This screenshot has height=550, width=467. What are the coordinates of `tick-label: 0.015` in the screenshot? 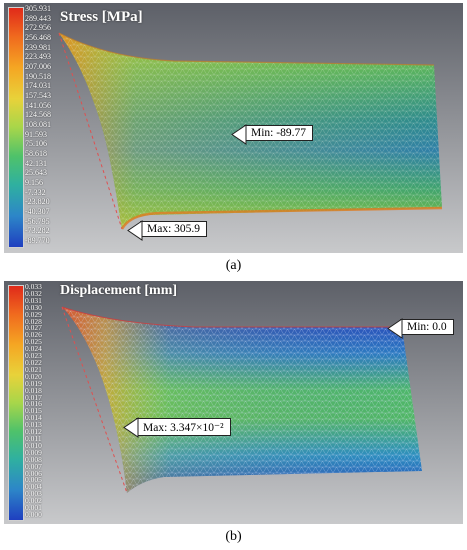 It's located at (33, 411).